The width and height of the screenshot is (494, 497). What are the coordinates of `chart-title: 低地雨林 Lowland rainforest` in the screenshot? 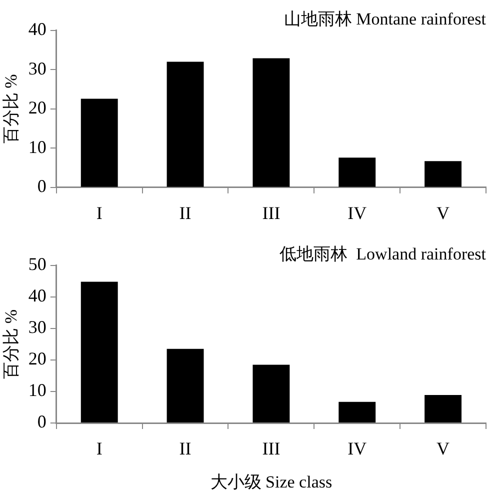 It's located at (383, 254).